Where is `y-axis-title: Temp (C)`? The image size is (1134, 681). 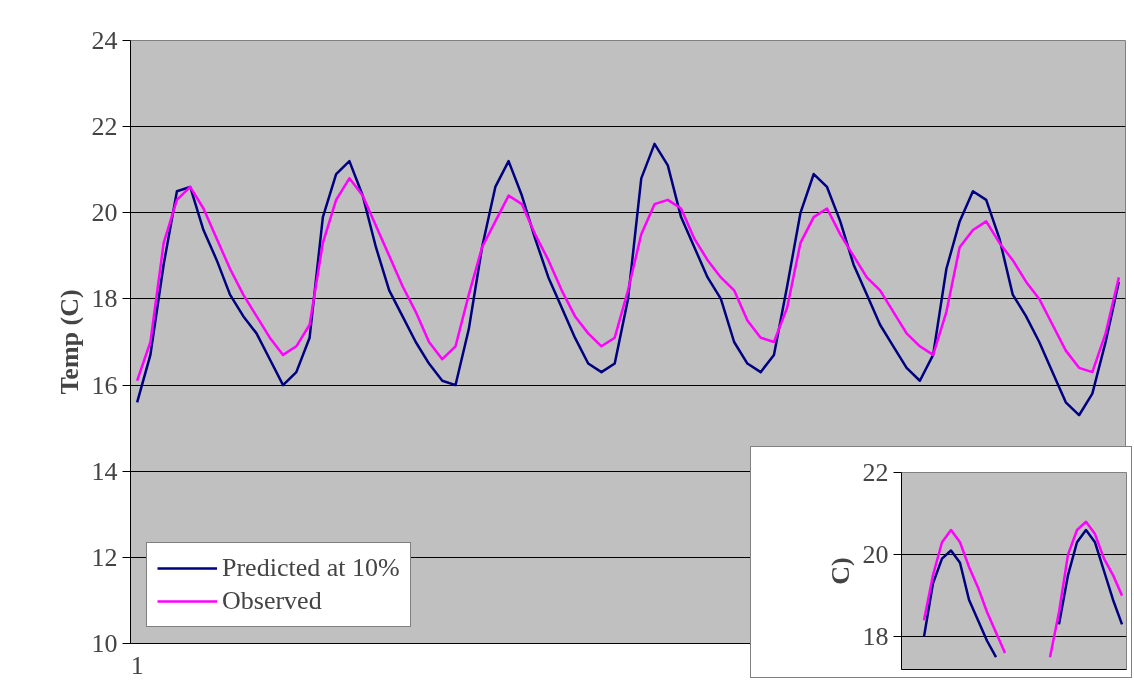 y-axis-title: Temp (C) is located at coordinates (69, 342).